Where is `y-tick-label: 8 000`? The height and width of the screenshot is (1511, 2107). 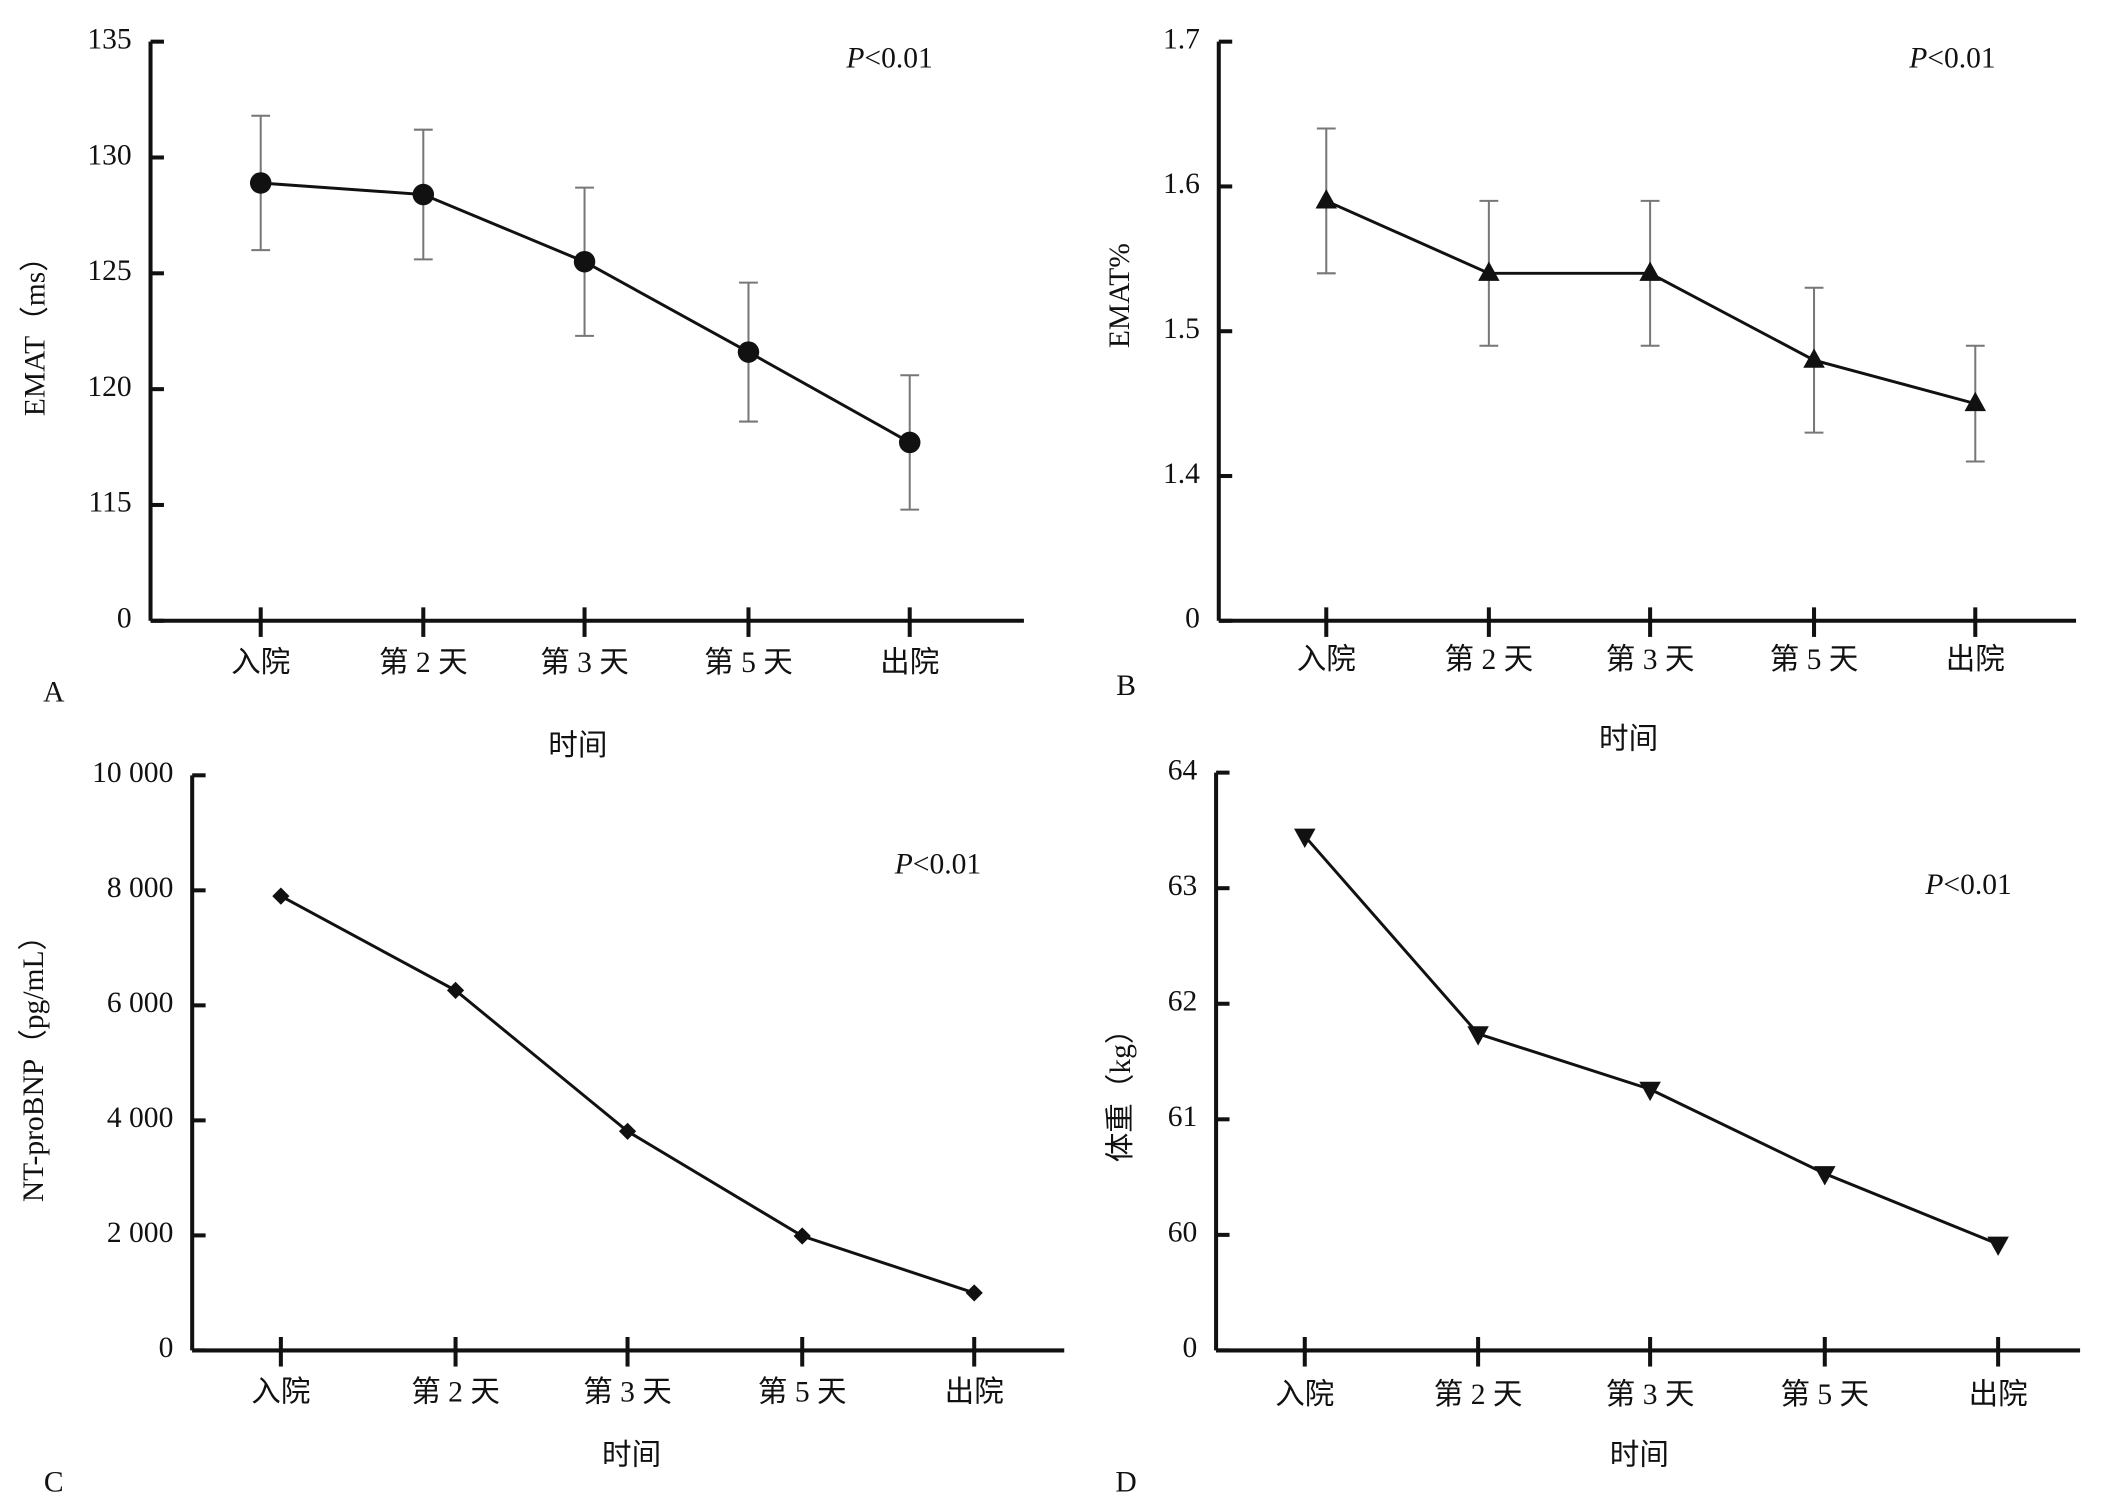
y-tick-label: 8 000 is located at coordinates (140, 888).